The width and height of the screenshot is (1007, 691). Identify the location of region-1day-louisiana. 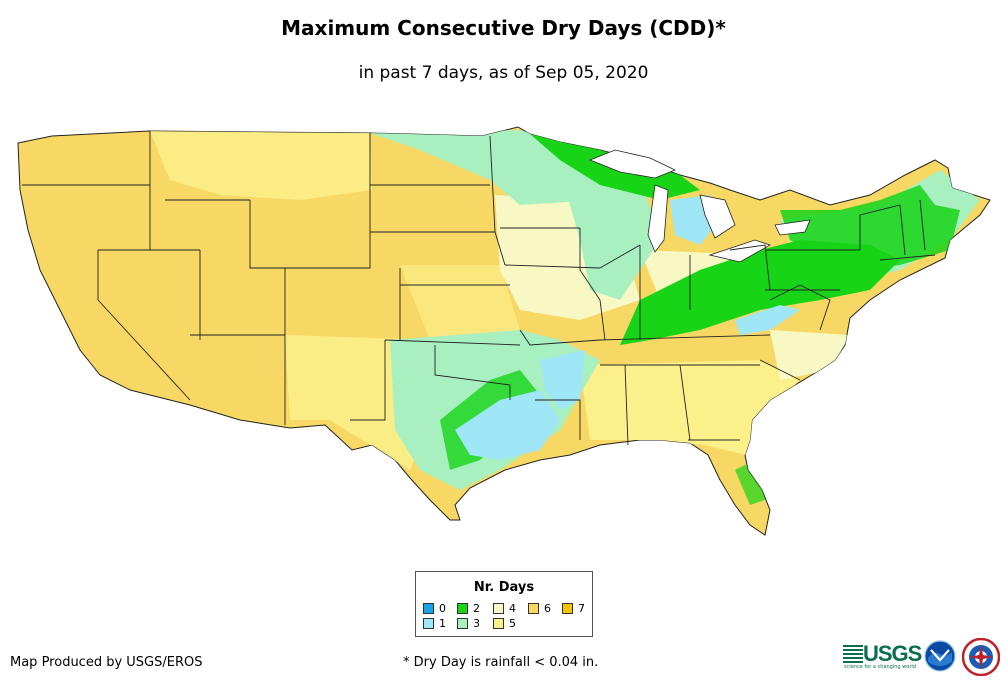
(507, 425).